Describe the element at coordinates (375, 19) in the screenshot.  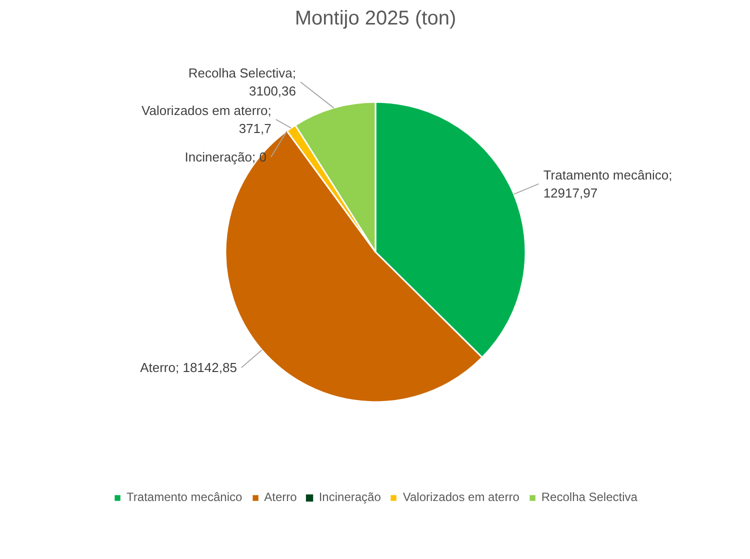
I see `chart-title: Montijo 2025 (ton)` at that location.